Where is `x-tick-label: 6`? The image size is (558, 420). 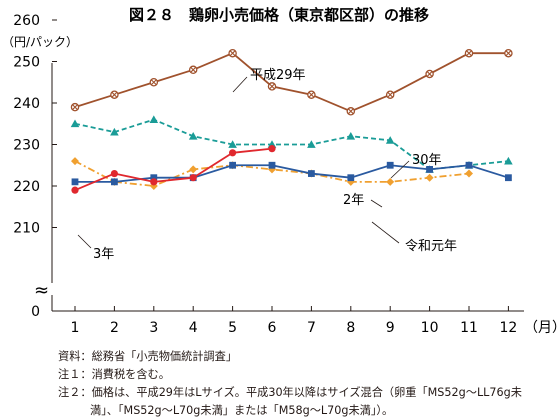 x-tick-label: 6 is located at coordinates (272, 328).